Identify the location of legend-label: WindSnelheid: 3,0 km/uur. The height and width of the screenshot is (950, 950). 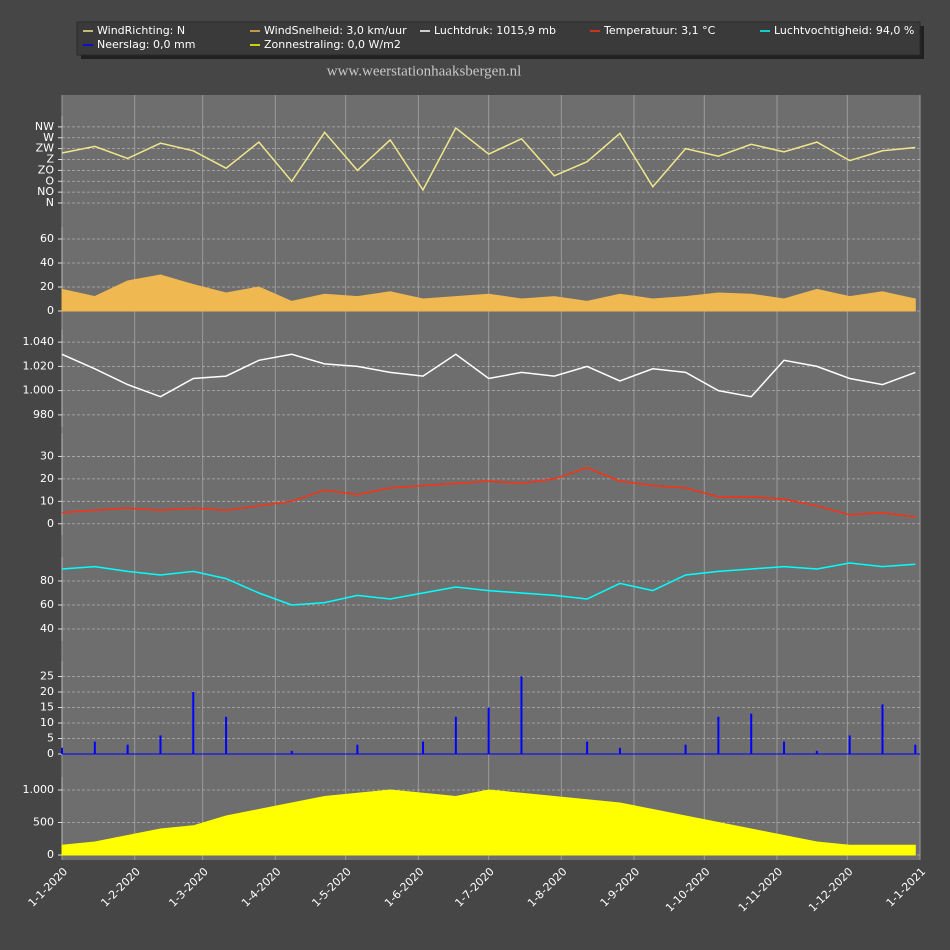
(335, 30).